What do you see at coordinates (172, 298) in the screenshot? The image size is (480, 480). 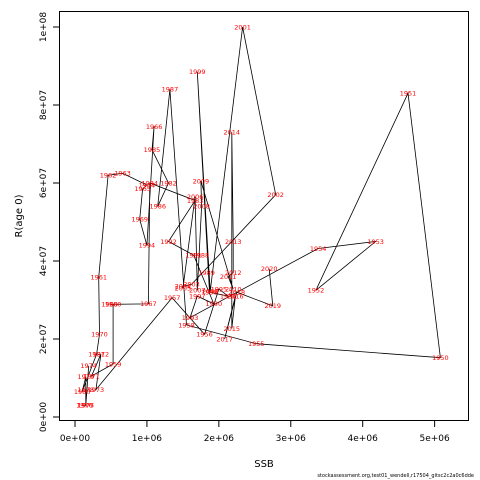 I see `point-label-1957: 1957` at bounding box center [172, 298].